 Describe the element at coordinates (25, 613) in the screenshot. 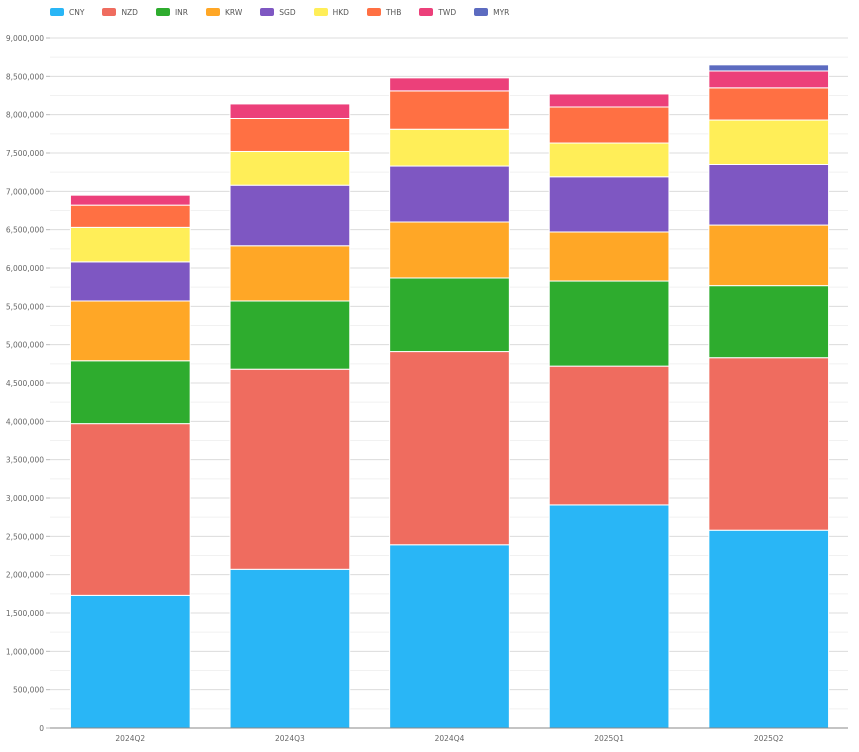

I see `y-tick-label: 1,500,000` at that location.